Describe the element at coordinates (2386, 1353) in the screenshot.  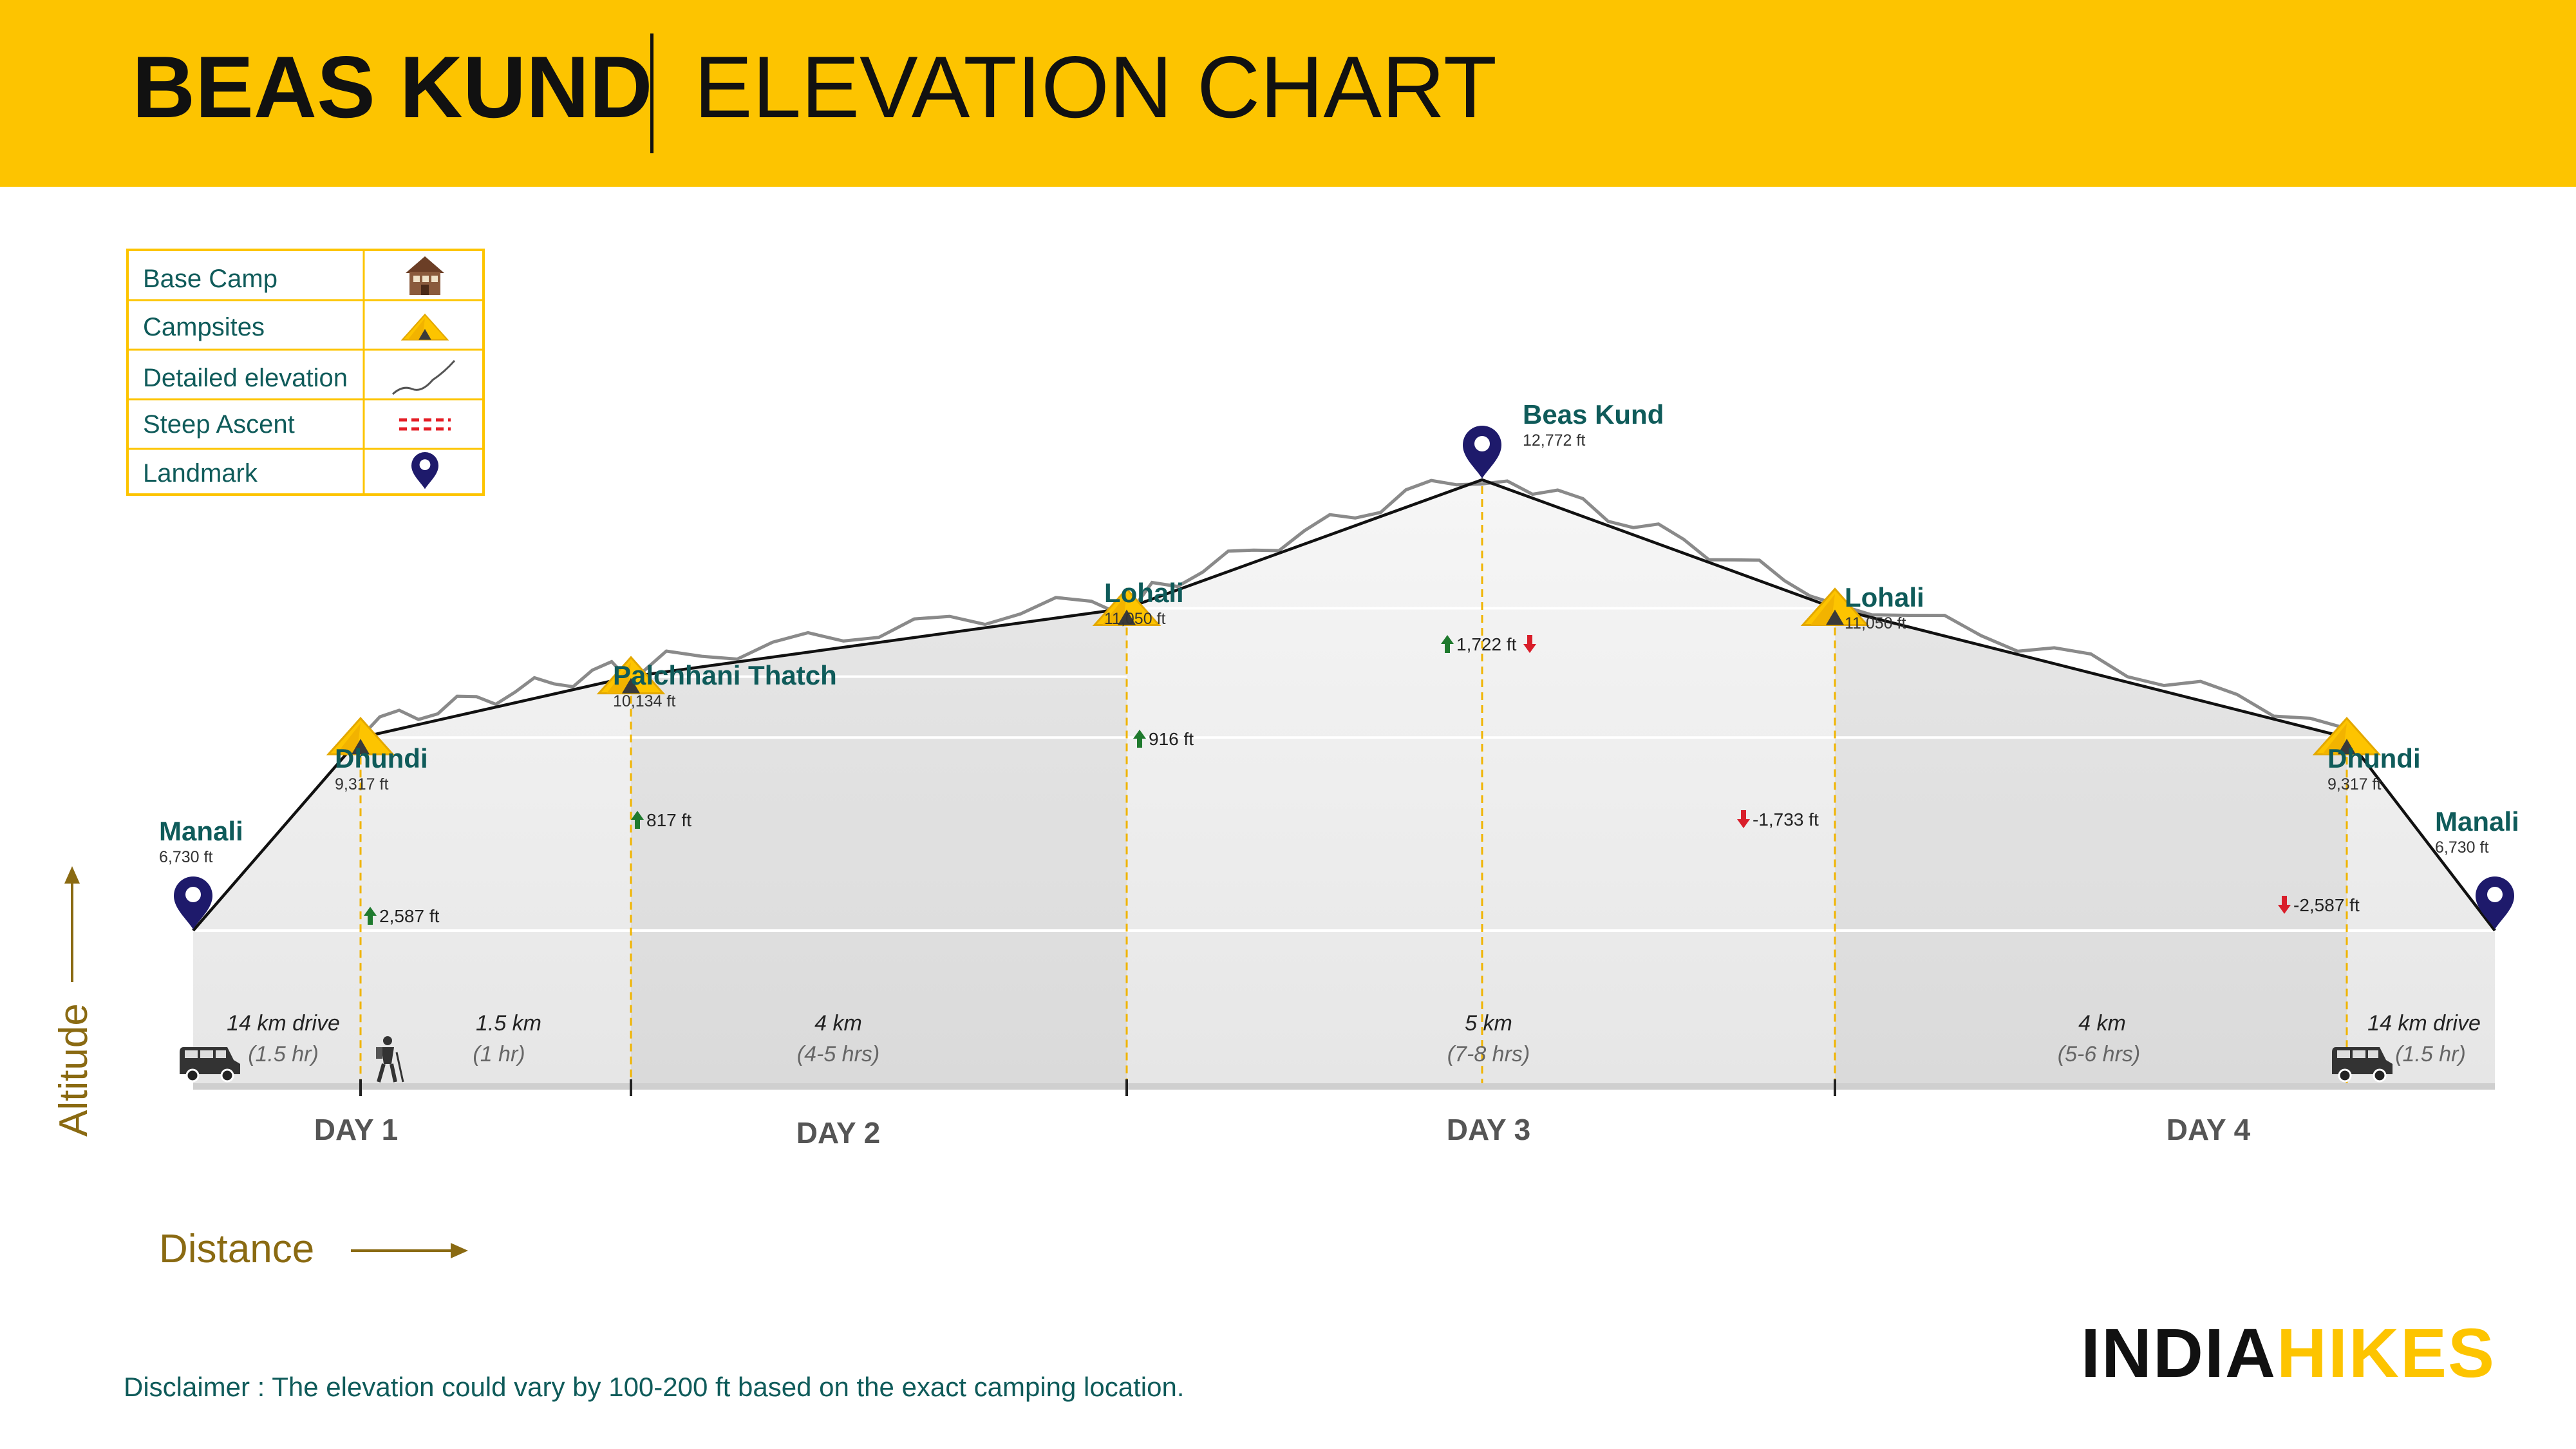
I see `brand-part-2: HIKES` at that location.